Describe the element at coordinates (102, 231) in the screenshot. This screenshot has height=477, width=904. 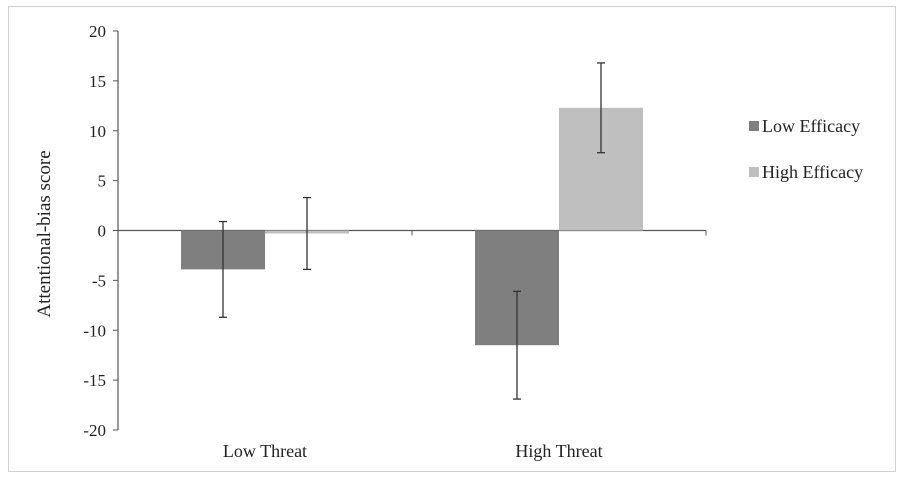
I see `y-tick-label: 0` at that location.